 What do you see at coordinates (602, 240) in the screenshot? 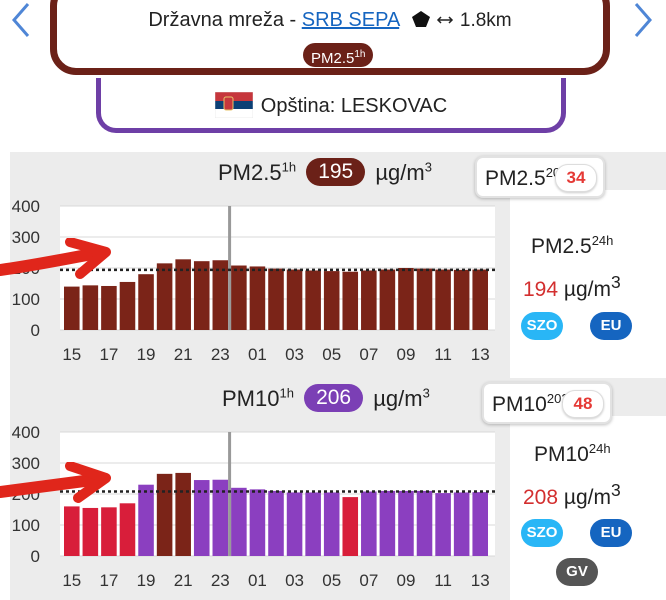
I see `pm25-24h-sup: 24h` at bounding box center [602, 240].